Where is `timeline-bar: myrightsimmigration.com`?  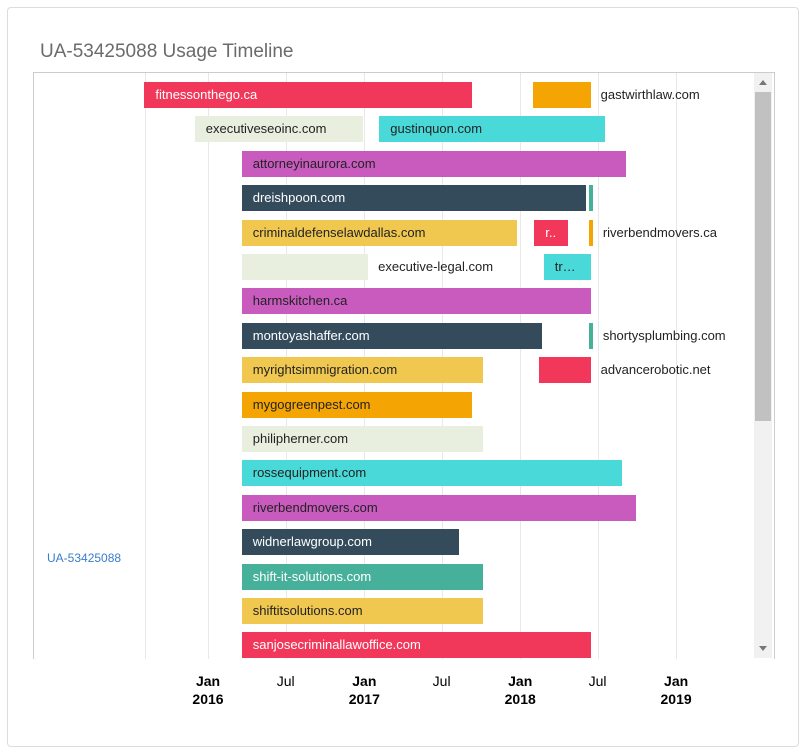 timeline-bar: myrightsimmigration.com is located at coordinates (362, 370).